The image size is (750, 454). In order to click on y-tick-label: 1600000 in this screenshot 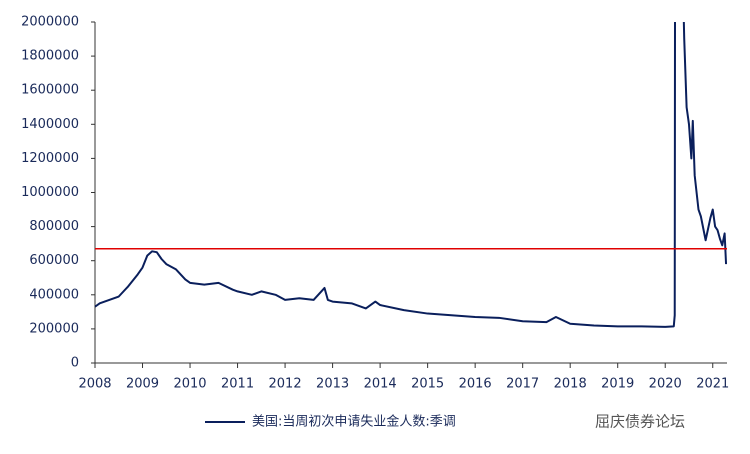, I will do `click(50, 90)`.